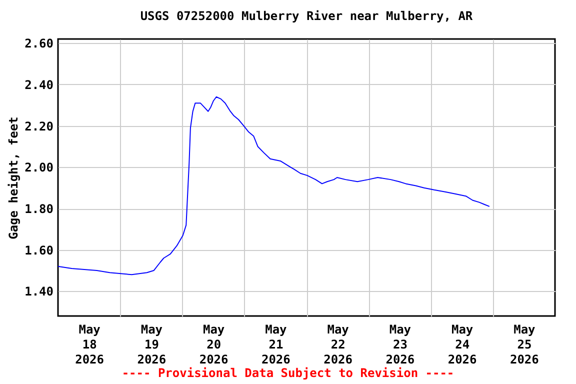  Describe the element at coordinates (13, 178) in the screenshot. I see `y-axis-title: Gage height, feet` at that location.